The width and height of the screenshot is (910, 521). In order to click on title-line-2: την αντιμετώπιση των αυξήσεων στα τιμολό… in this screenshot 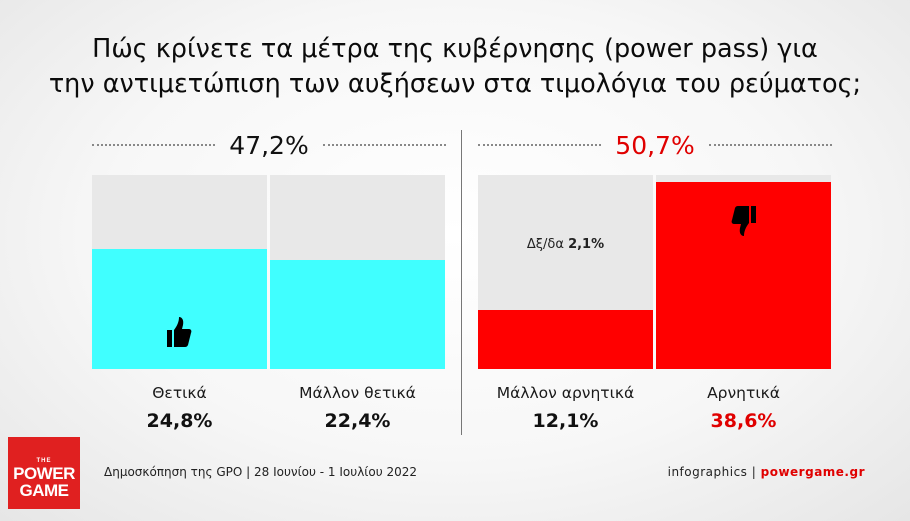, I will do `click(455, 84)`.